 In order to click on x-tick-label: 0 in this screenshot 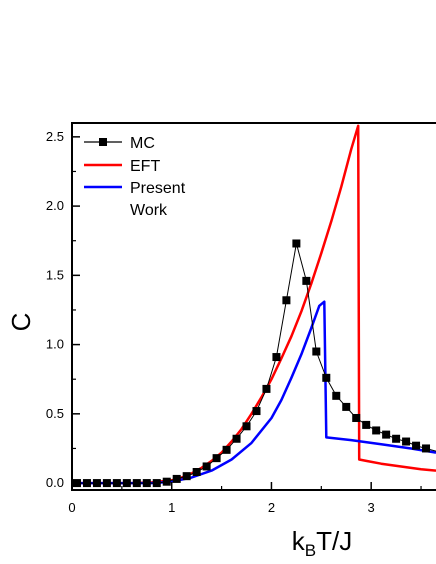, I will do `click(71, 507)`.